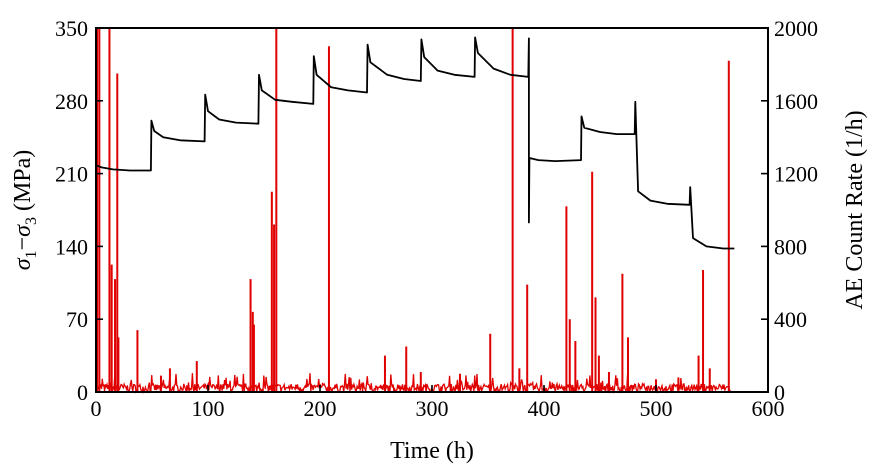 The width and height of the screenshot is (885, 466). Describe the element at coordinates (96, 408) in the screenshot. I see `x-tick-label: 0` at that location.